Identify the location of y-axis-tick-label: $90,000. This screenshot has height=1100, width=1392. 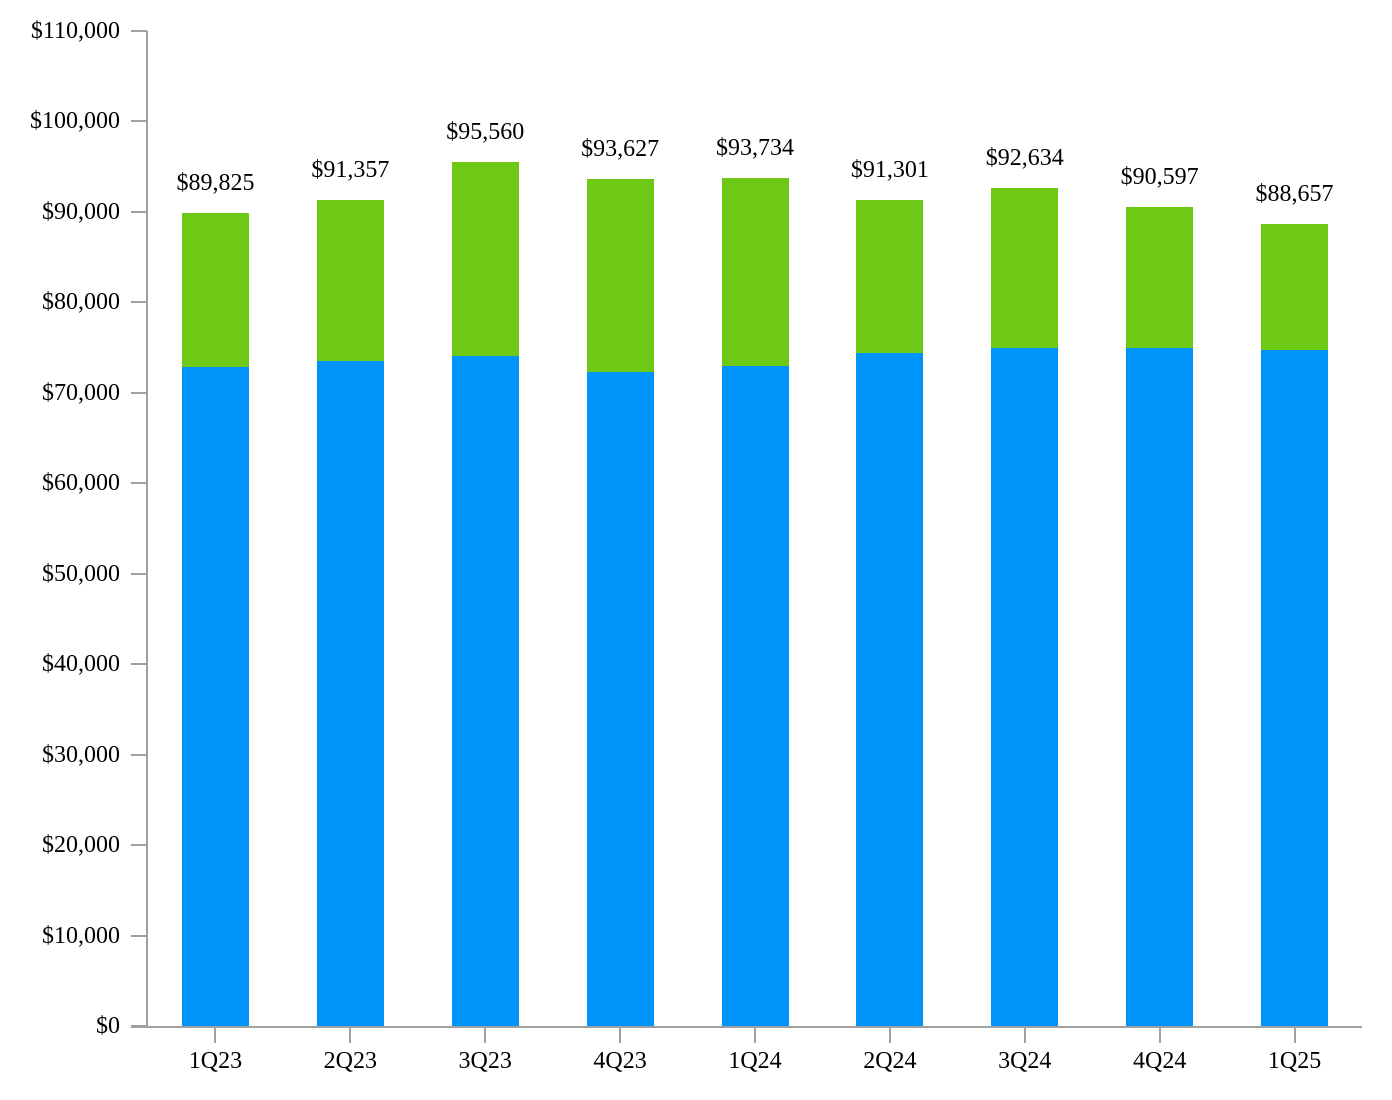
(81, 211).